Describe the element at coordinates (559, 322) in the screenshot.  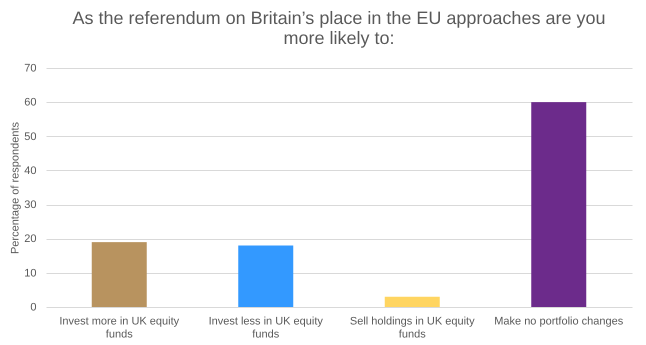
I see `x-tick-label: Make no portfolio changes` at that location.